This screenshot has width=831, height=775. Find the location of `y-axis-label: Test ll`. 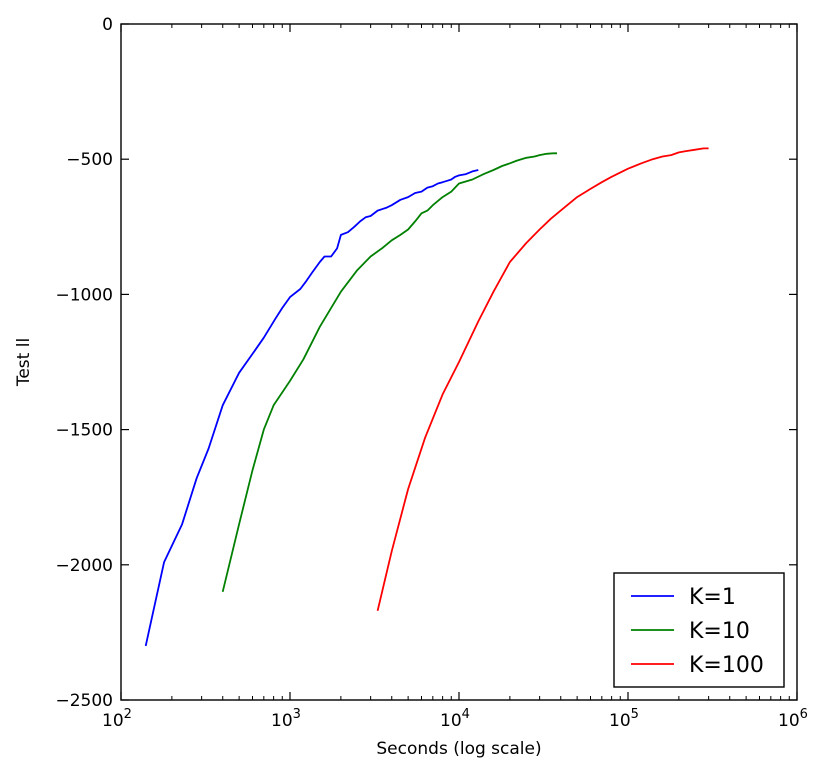

y-axis-label: Test ll is located at coordinates (24, 362).